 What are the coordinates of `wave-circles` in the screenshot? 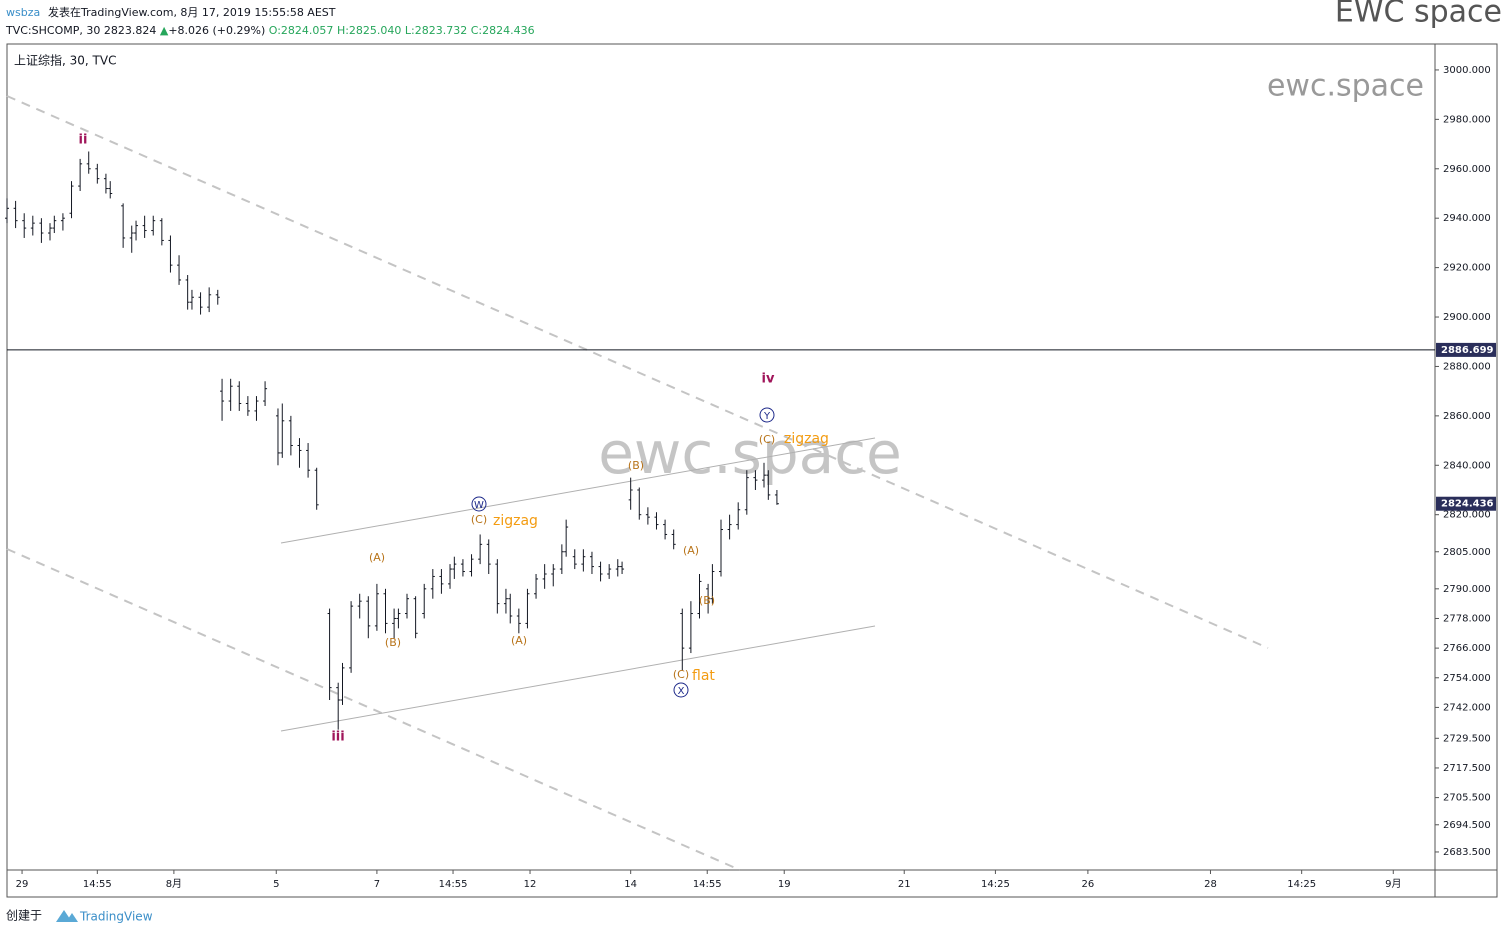 It's located at (623, 552).